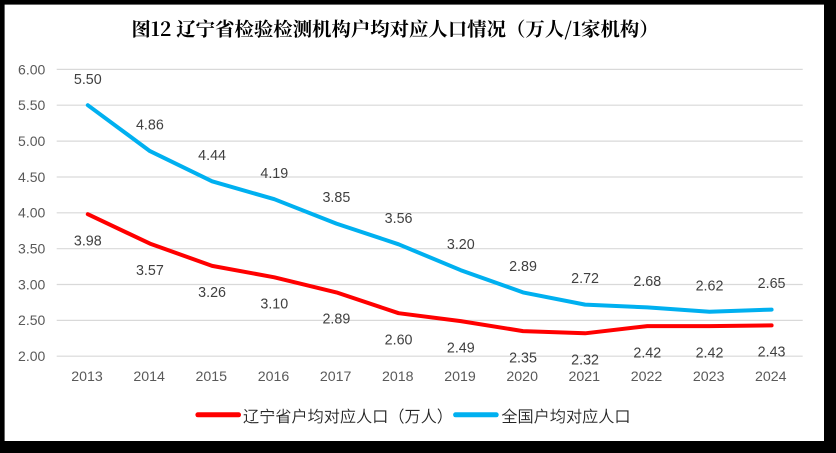  I want to click on svg-text: 4.44, so click(212, 156).